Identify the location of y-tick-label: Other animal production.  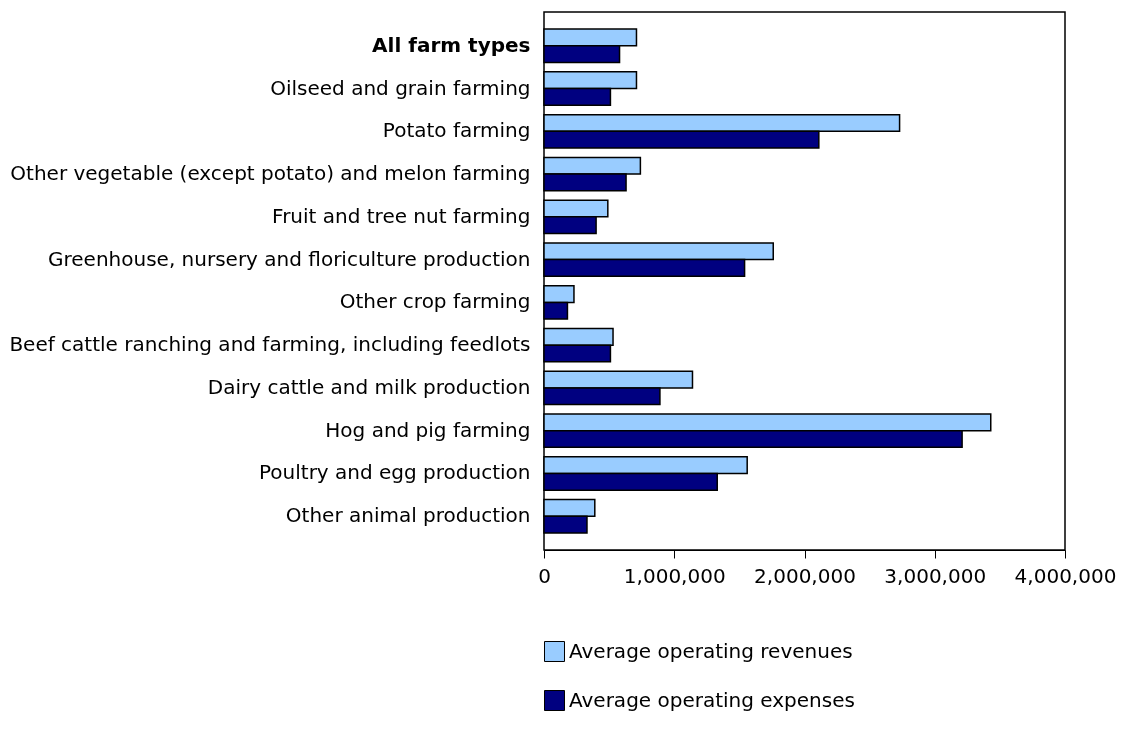
(408, 515).